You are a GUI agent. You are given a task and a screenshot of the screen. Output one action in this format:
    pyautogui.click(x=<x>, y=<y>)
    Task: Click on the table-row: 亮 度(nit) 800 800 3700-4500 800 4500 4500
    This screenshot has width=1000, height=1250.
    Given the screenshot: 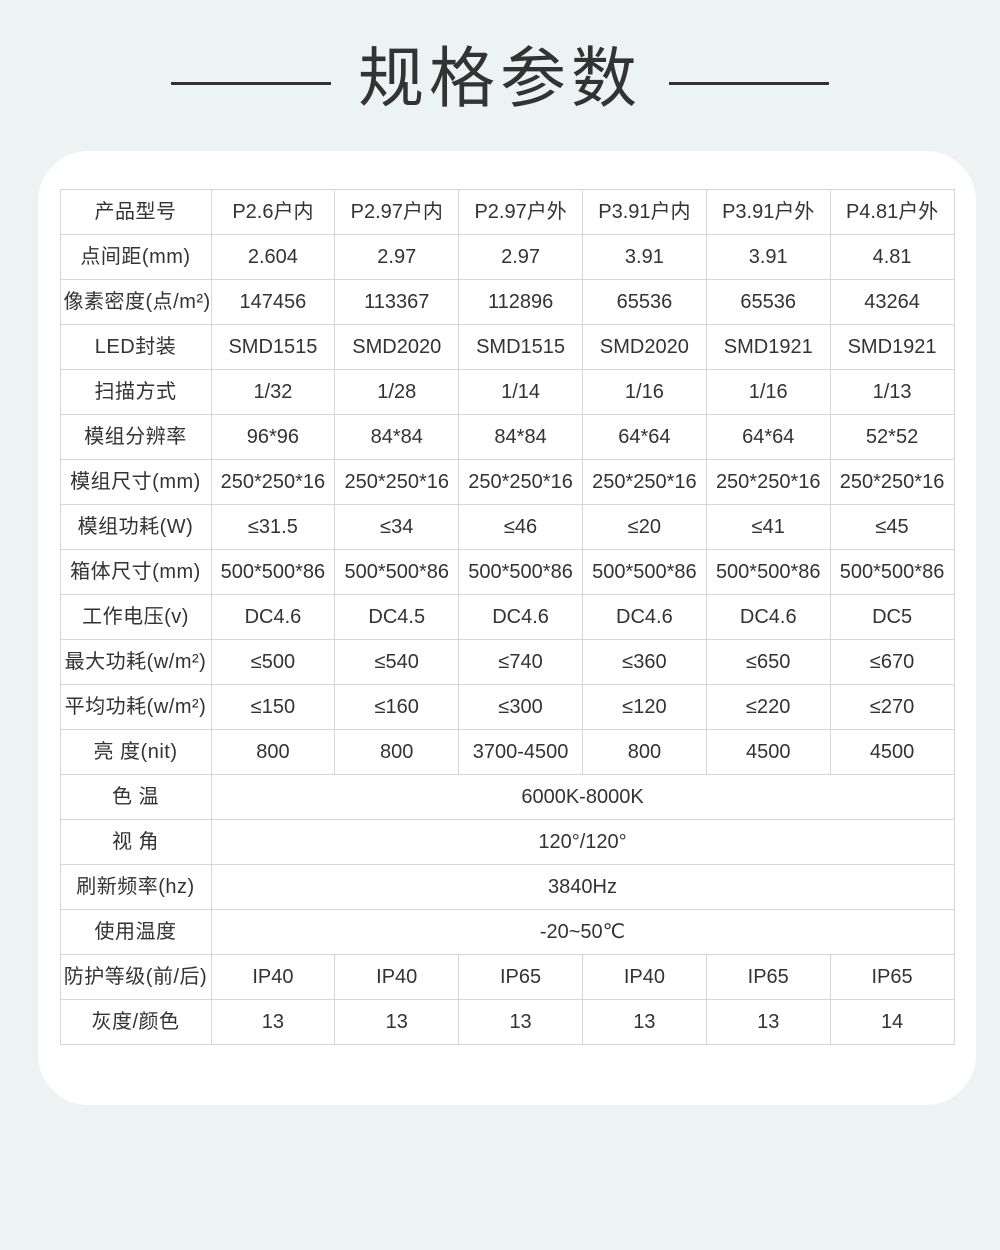 What is the action you would take?
    pyautogui.click(x=507, y=752)
    